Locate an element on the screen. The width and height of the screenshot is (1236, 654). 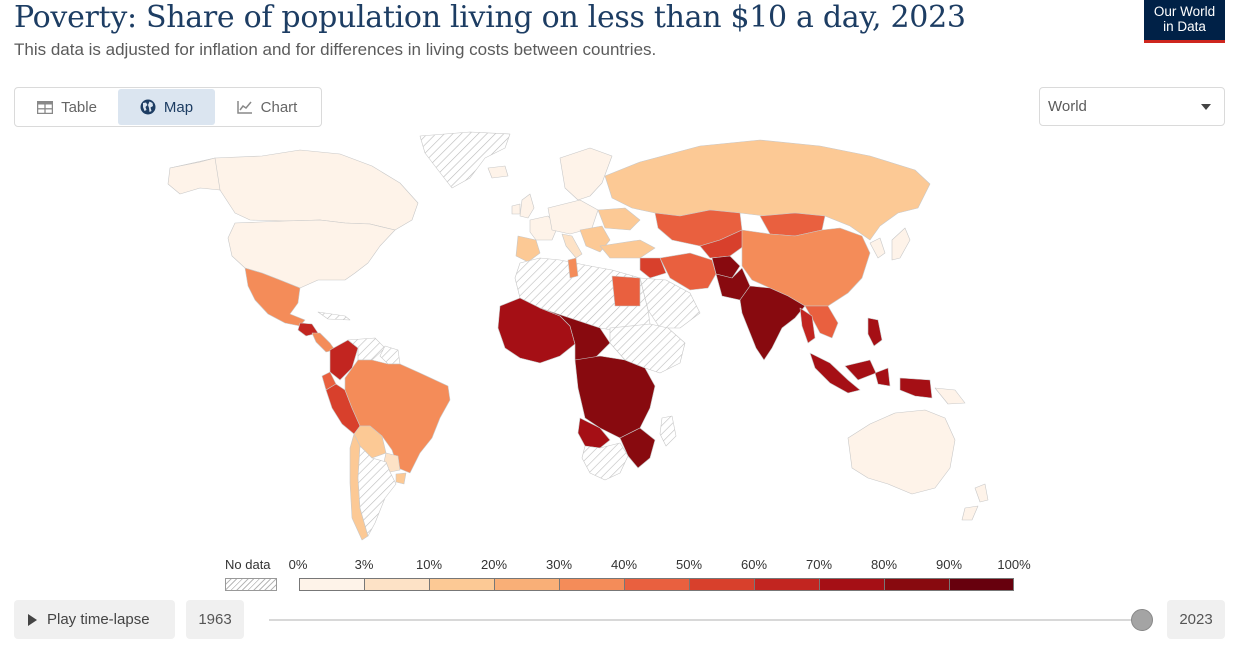
legend-break-label: 60% is located at coordinates (754, 564).